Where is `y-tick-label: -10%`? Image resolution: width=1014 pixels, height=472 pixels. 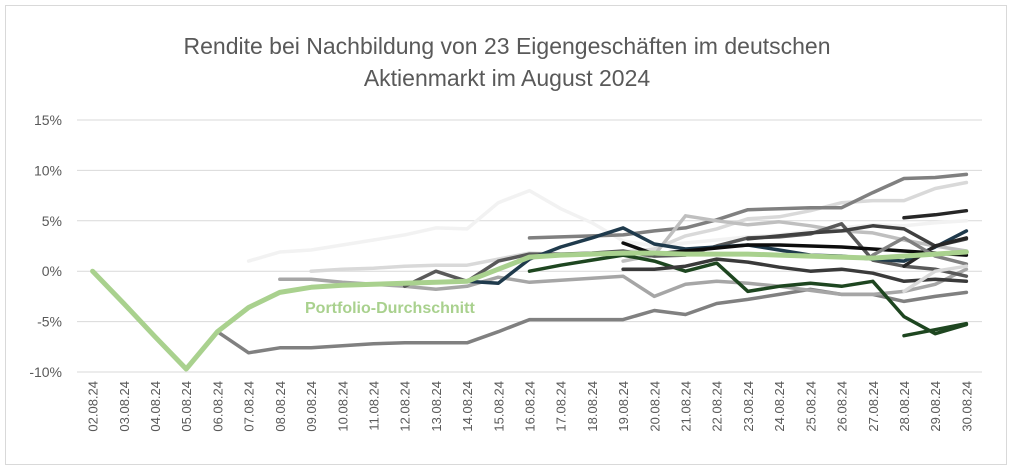
y-tick-label: -10% is located at coordinates (45, 372).